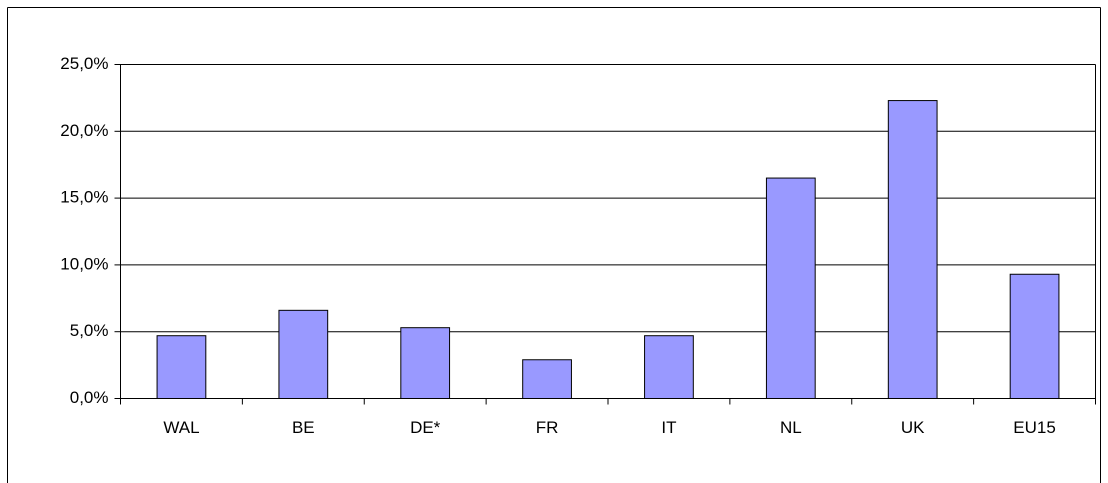 Image resolution: width=1108 pixels, height=483 pixels. Describe the element at coordinates (791, 427) in the screenshot. I see `x-tick-label: NL` at that location.